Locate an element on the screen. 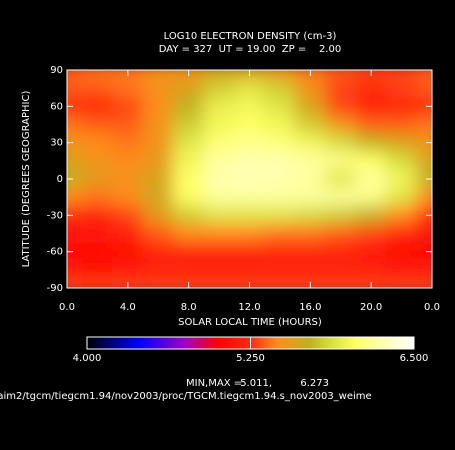 This screenshot has width=455, height=450. y-tick-label: -30 is located at coordinates (55, 215).